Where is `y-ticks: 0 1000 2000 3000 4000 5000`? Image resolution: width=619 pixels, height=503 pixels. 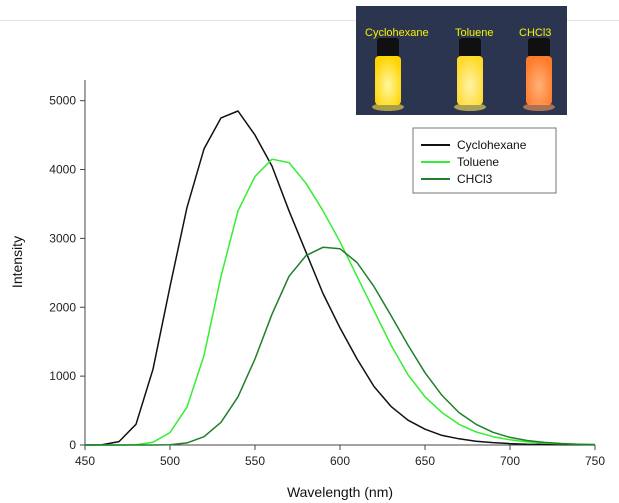 y-ticks: 0 1000 2000 3000 4000 5000 is located at coordinates (67, 273).